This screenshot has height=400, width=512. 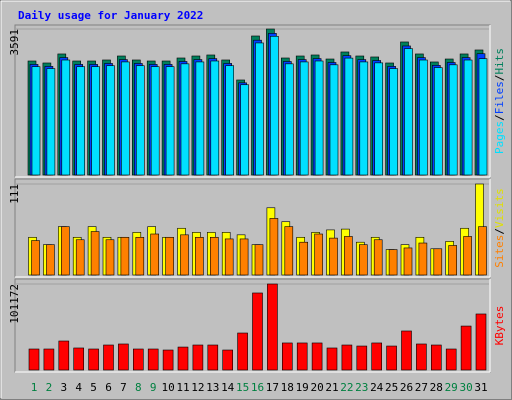 What do you see at coordinates (63, 387) in the screenshot?
I see `x-tick-label: 3` at bounding box center [63, 387].